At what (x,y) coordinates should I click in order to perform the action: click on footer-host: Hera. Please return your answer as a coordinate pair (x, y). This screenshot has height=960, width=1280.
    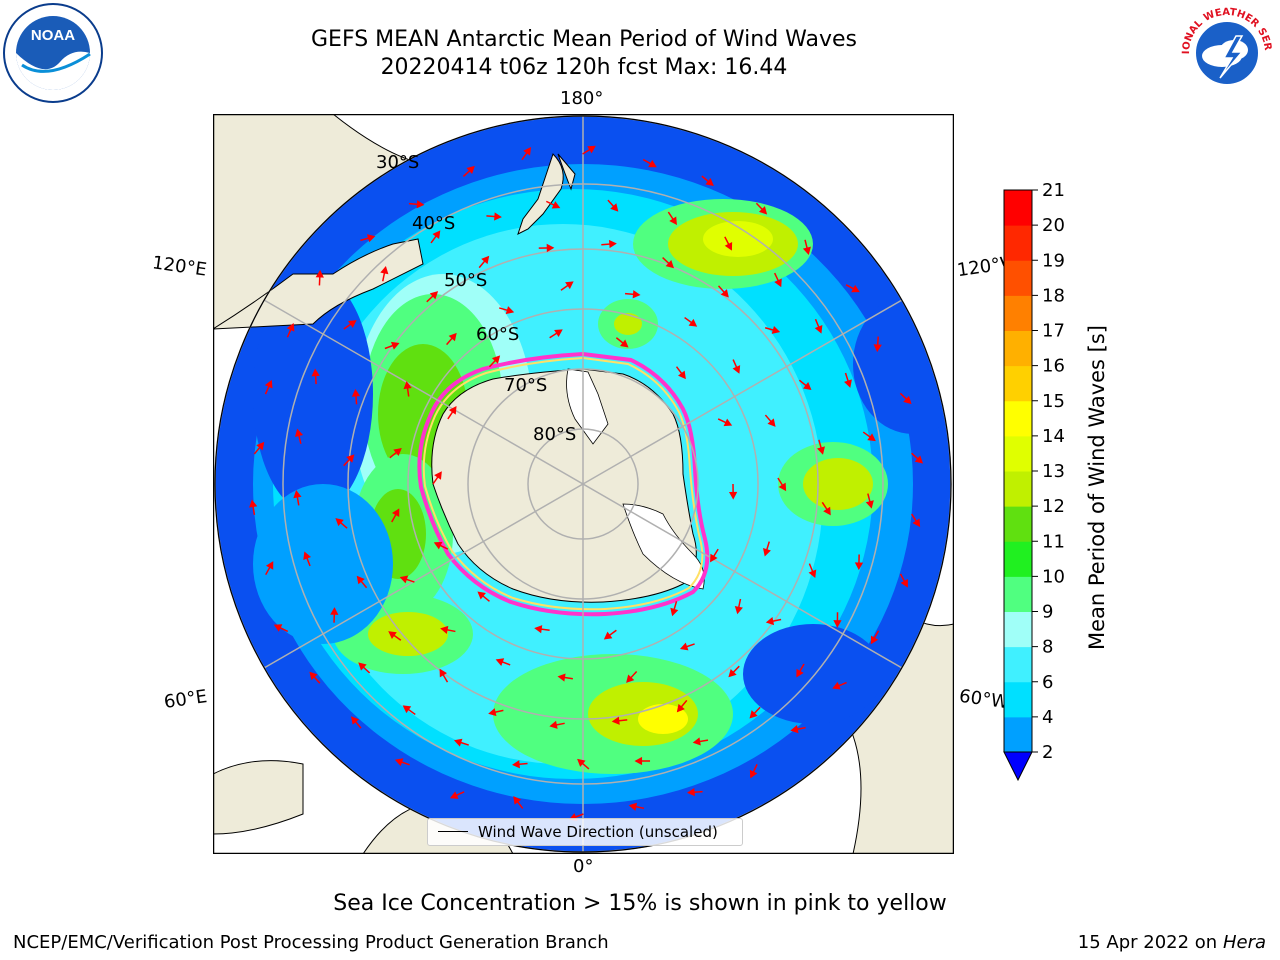
    Looking at the image, I should click on (1244, 942).